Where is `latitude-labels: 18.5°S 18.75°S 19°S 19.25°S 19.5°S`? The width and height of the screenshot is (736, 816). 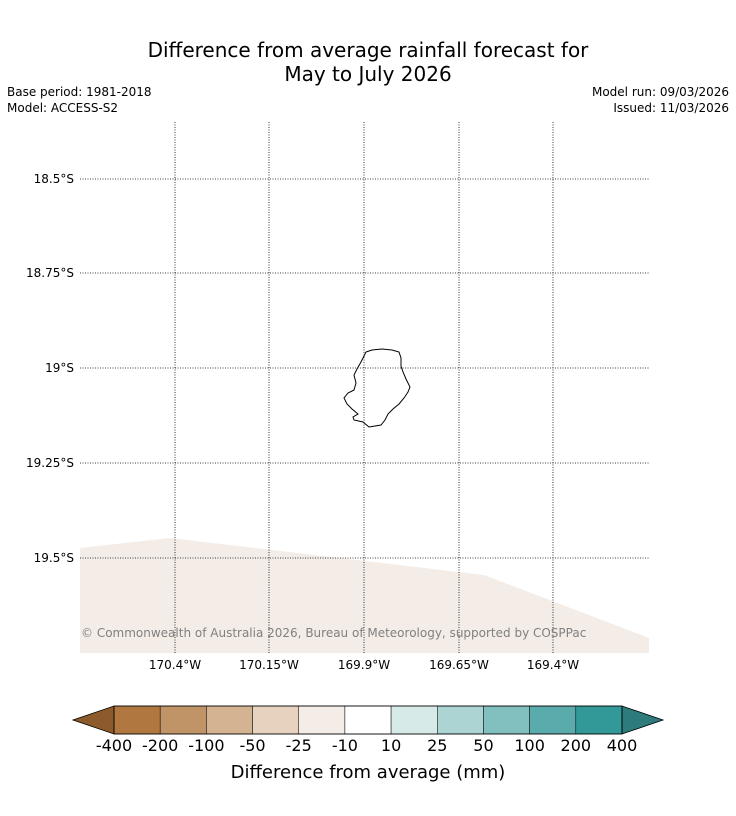
latitude-labels: 18.5°S 18.75°S 19°S 19.25°S 19.5°S is located at coordinates (50, 368).